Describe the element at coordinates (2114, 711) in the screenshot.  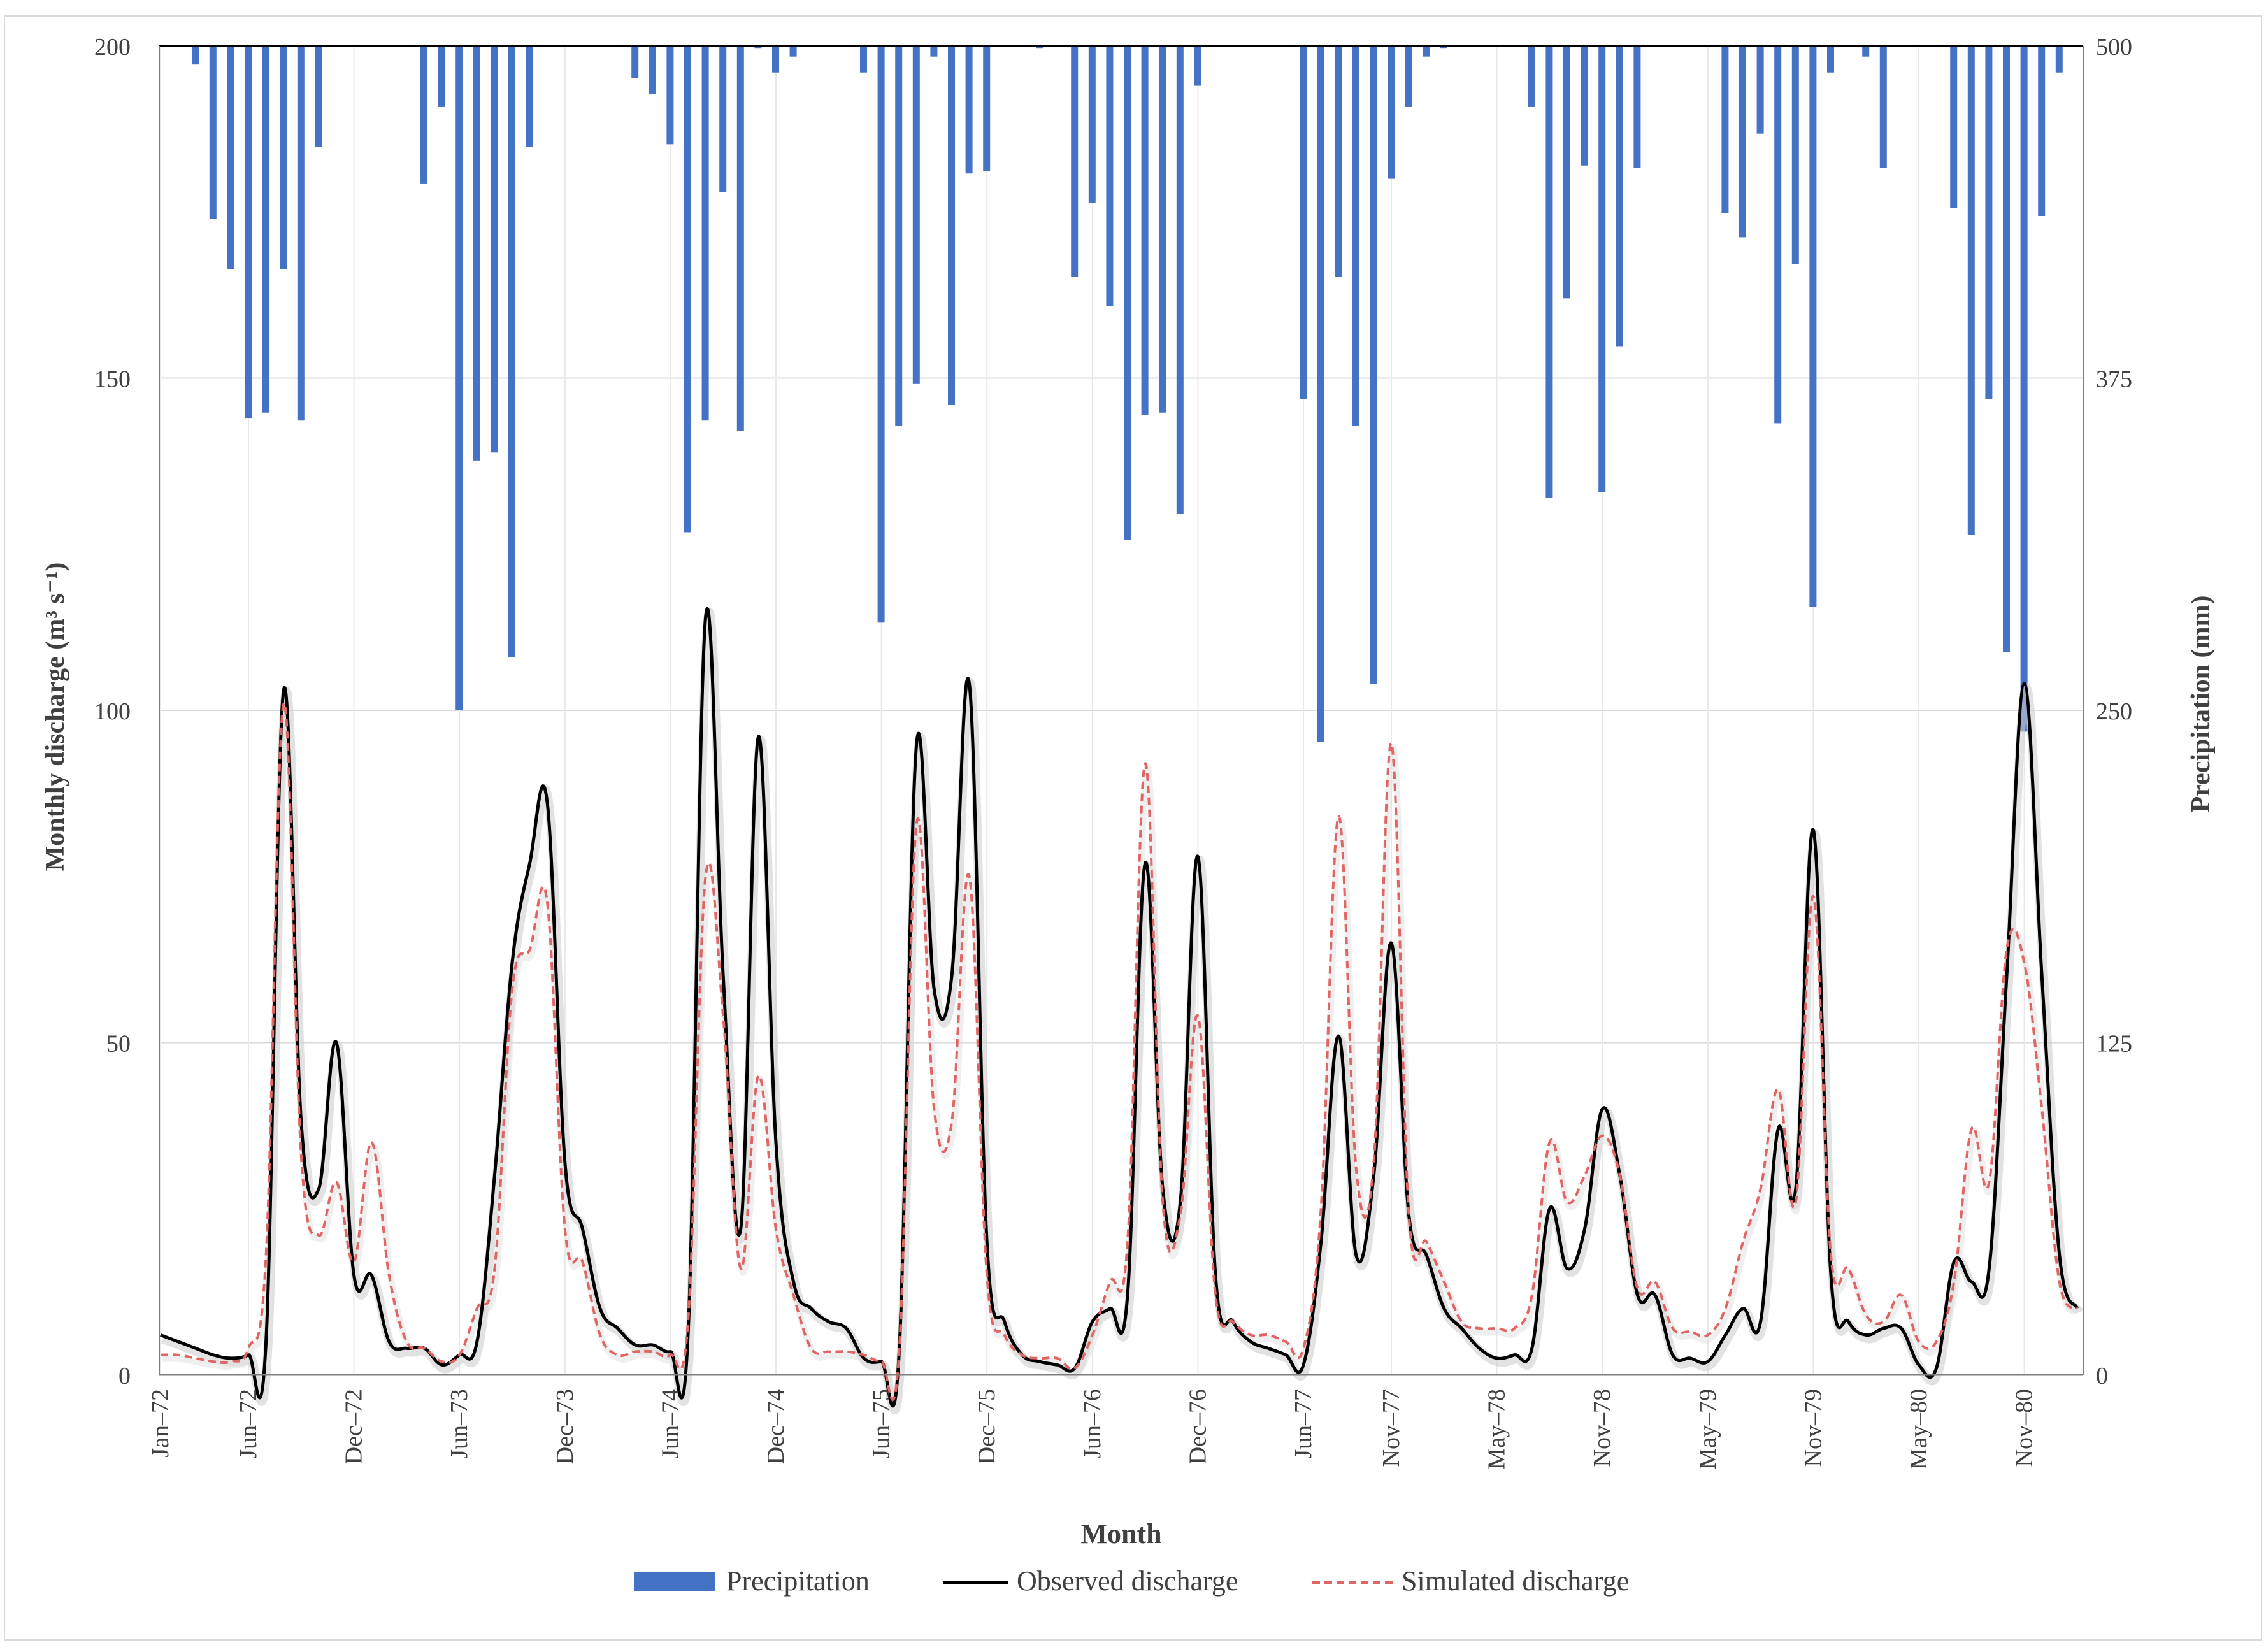
I see `y-right-tick-label: 250` at that location.